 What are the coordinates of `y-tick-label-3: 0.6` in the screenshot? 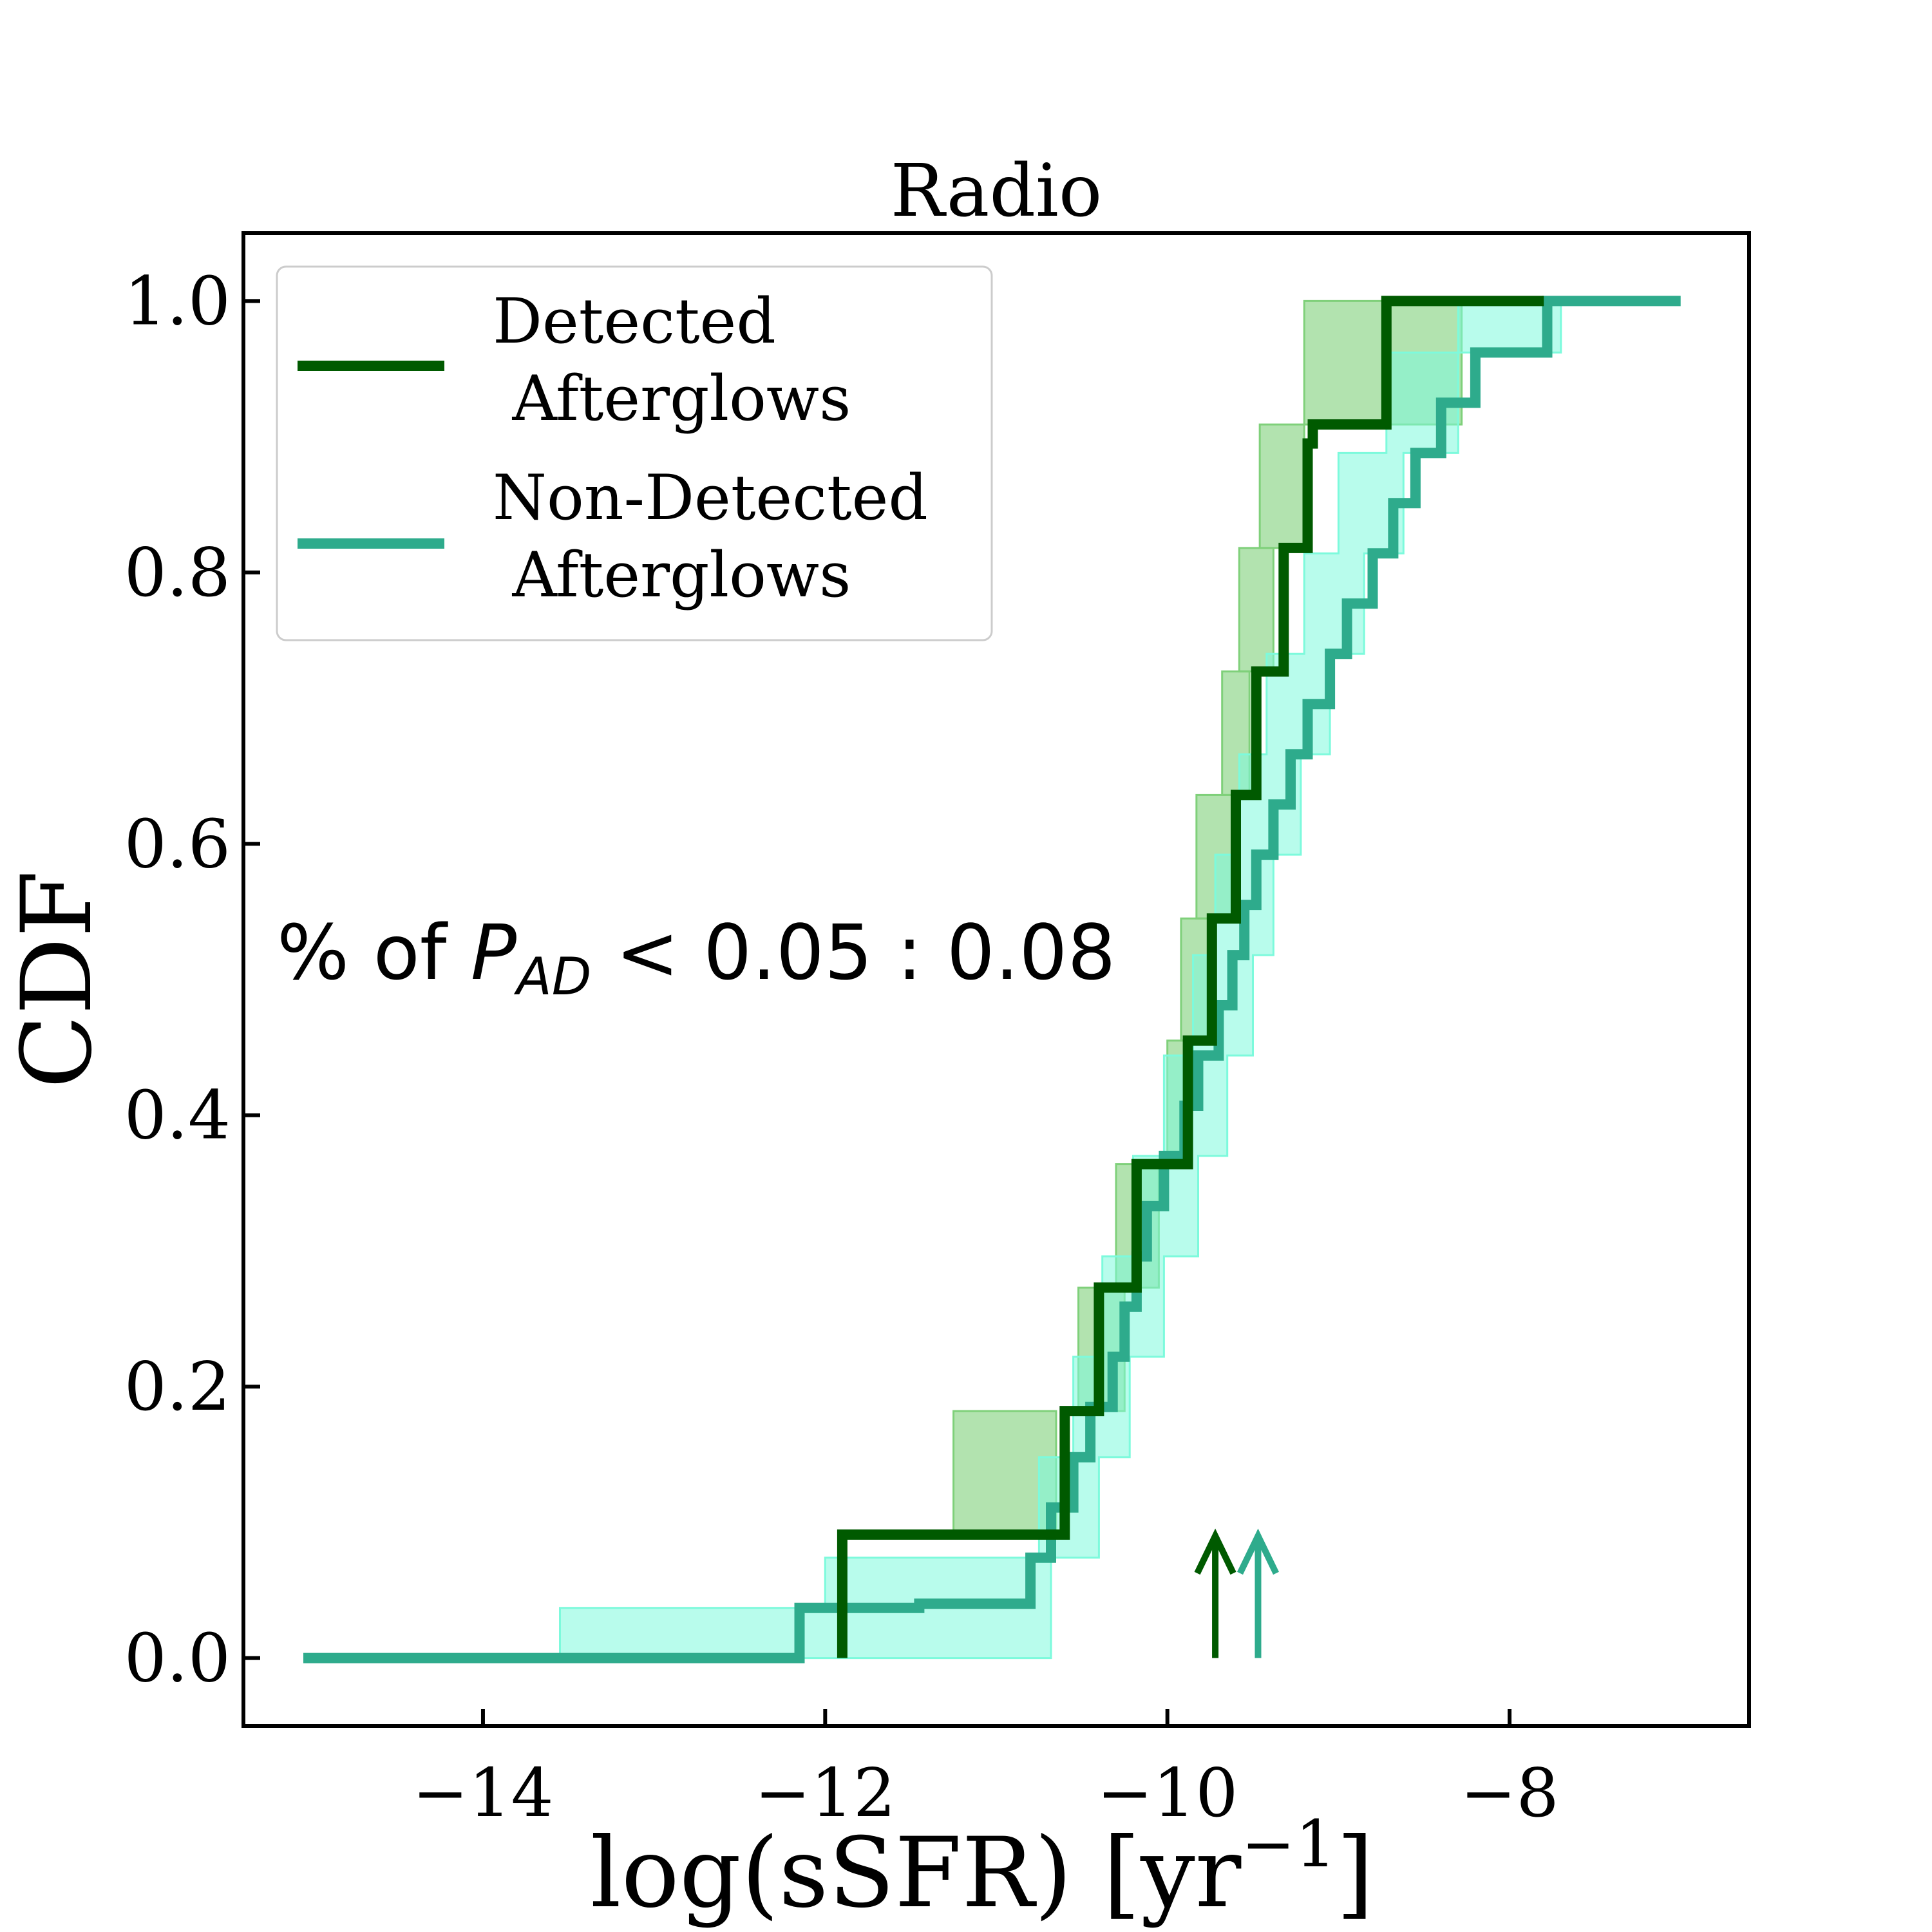 It's located at (177, 844).